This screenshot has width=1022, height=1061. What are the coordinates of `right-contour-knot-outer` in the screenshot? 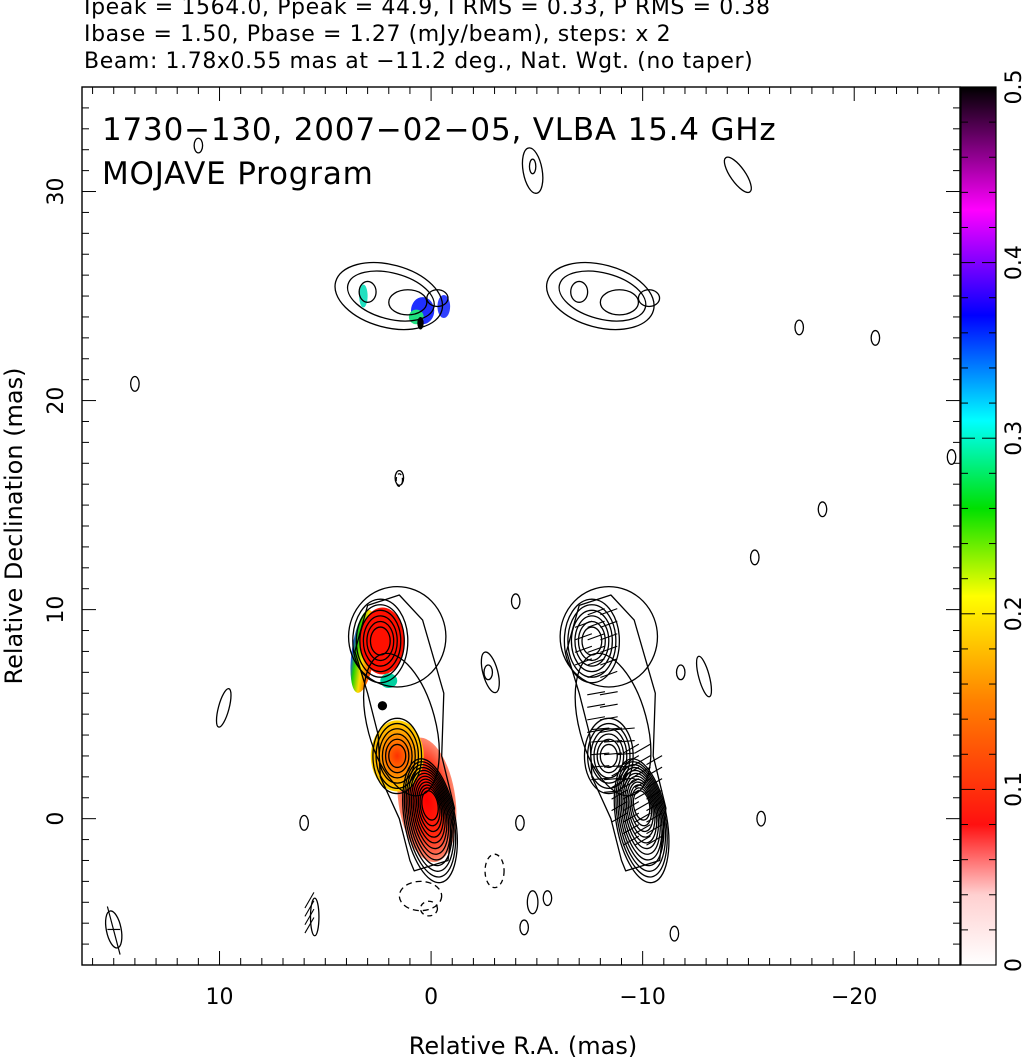 It's located at (609, 636).